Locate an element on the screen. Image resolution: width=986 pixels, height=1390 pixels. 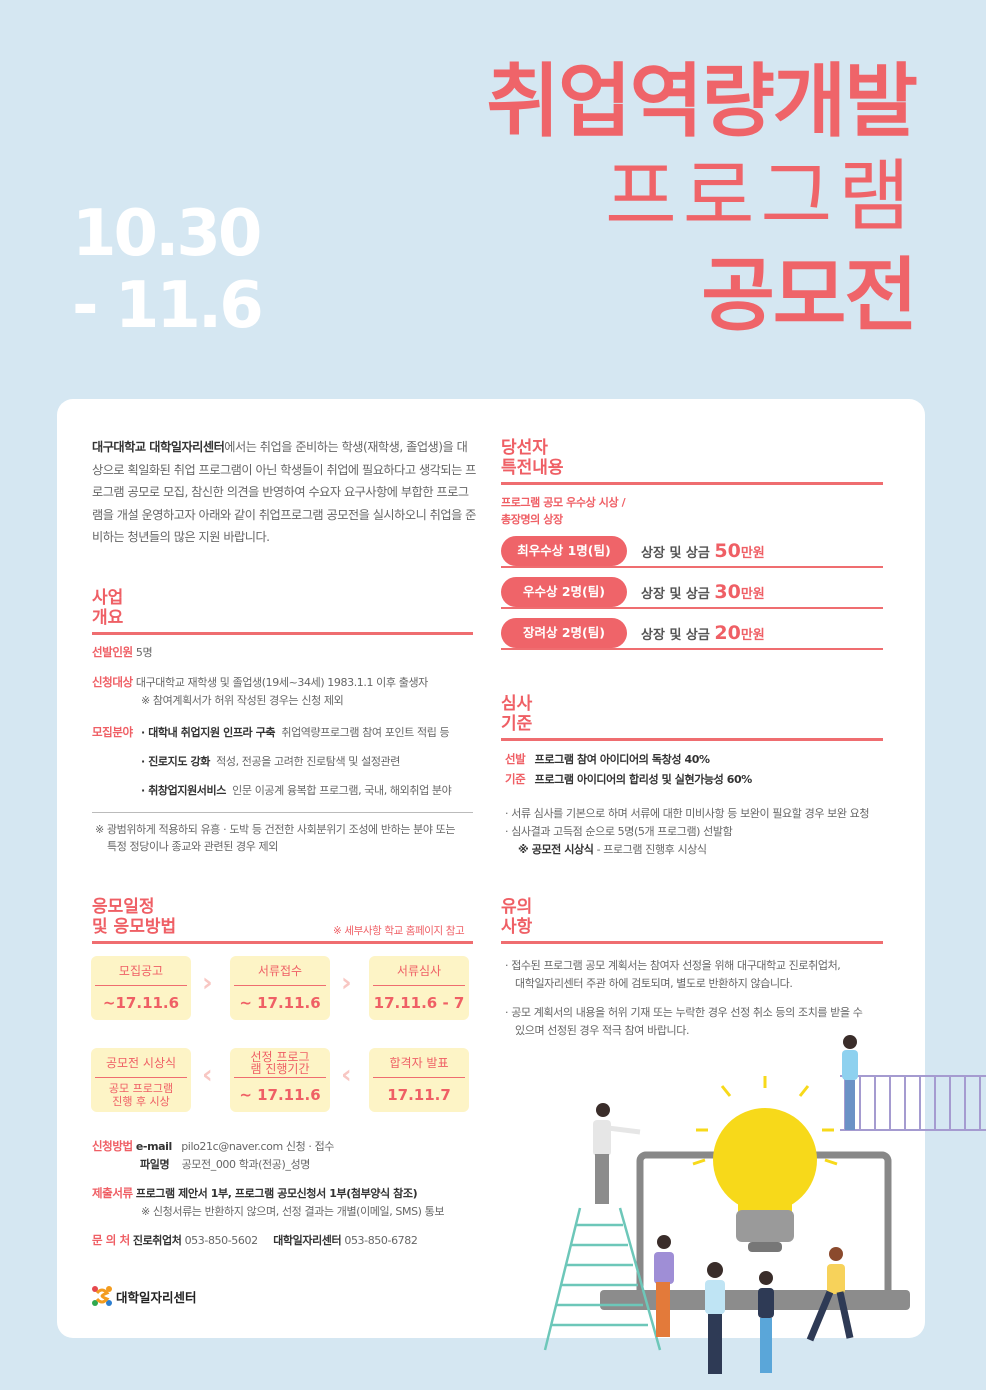
notice-heading: 유의 사항 is located at coordinates (692, 920).